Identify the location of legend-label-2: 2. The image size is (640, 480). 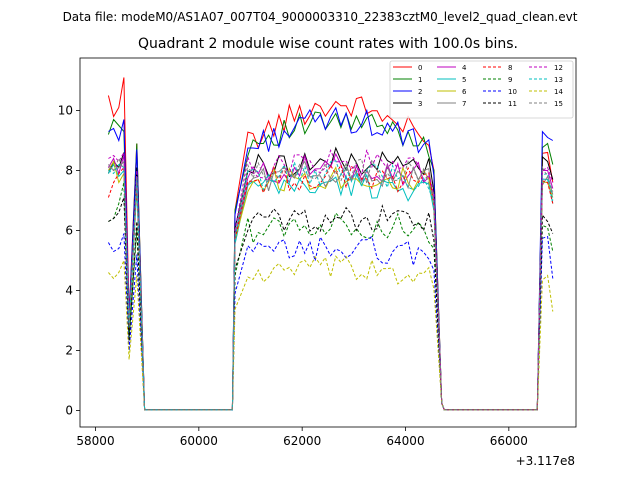
(420, 92).